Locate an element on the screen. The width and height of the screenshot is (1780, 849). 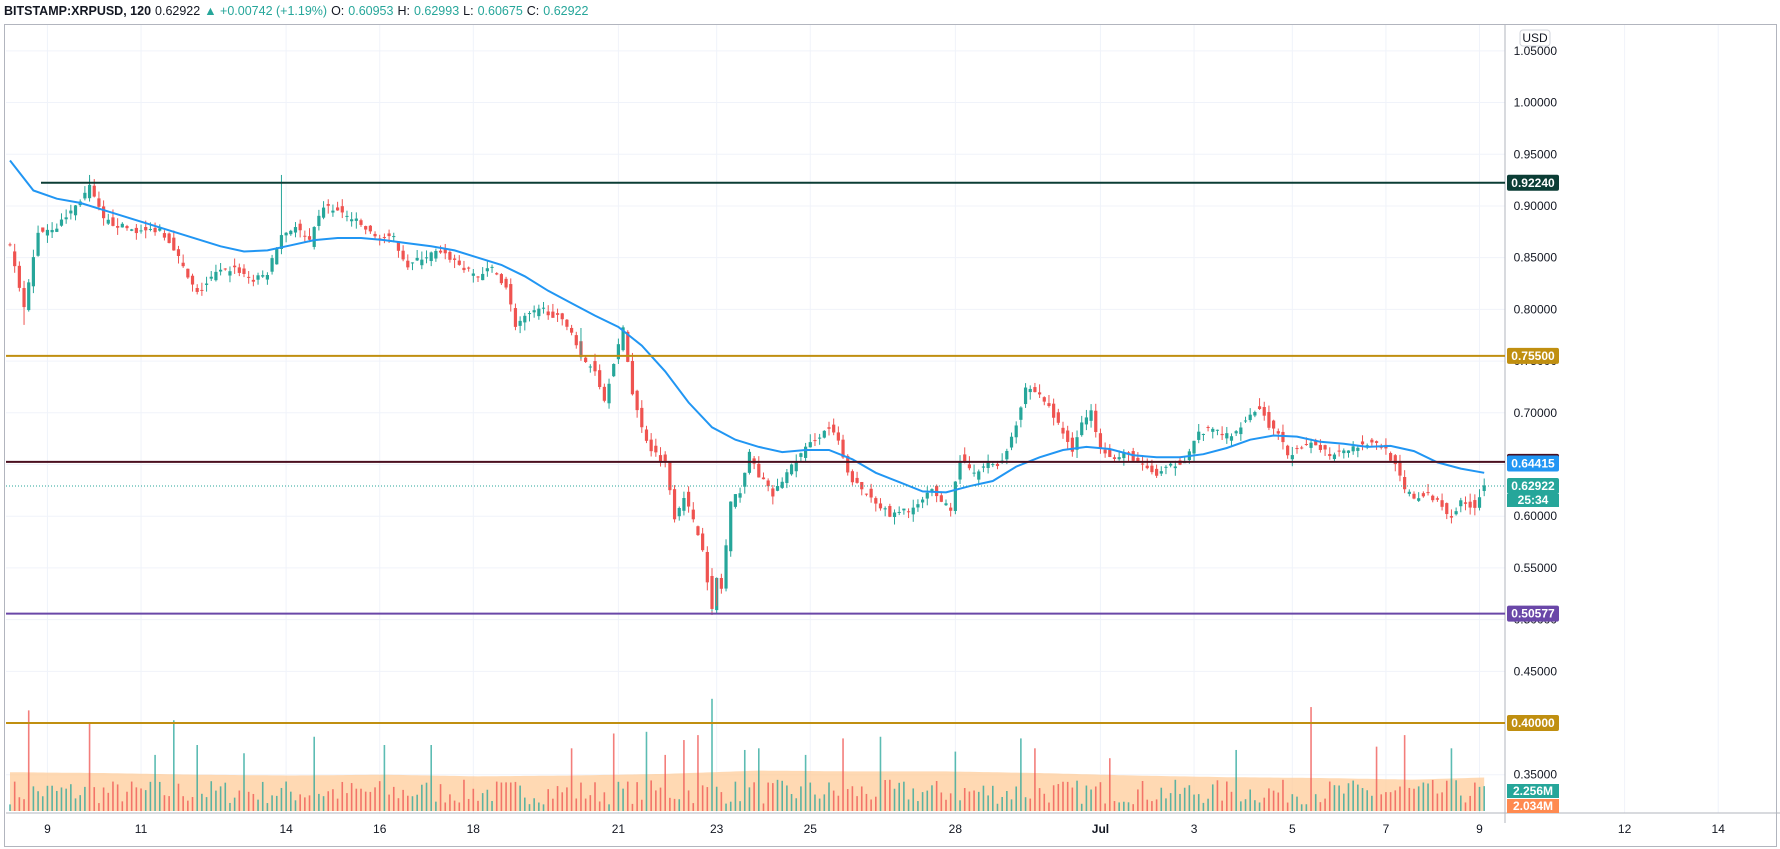
price-tick-label: 0.85000 is located at coordinates (1536, 258).